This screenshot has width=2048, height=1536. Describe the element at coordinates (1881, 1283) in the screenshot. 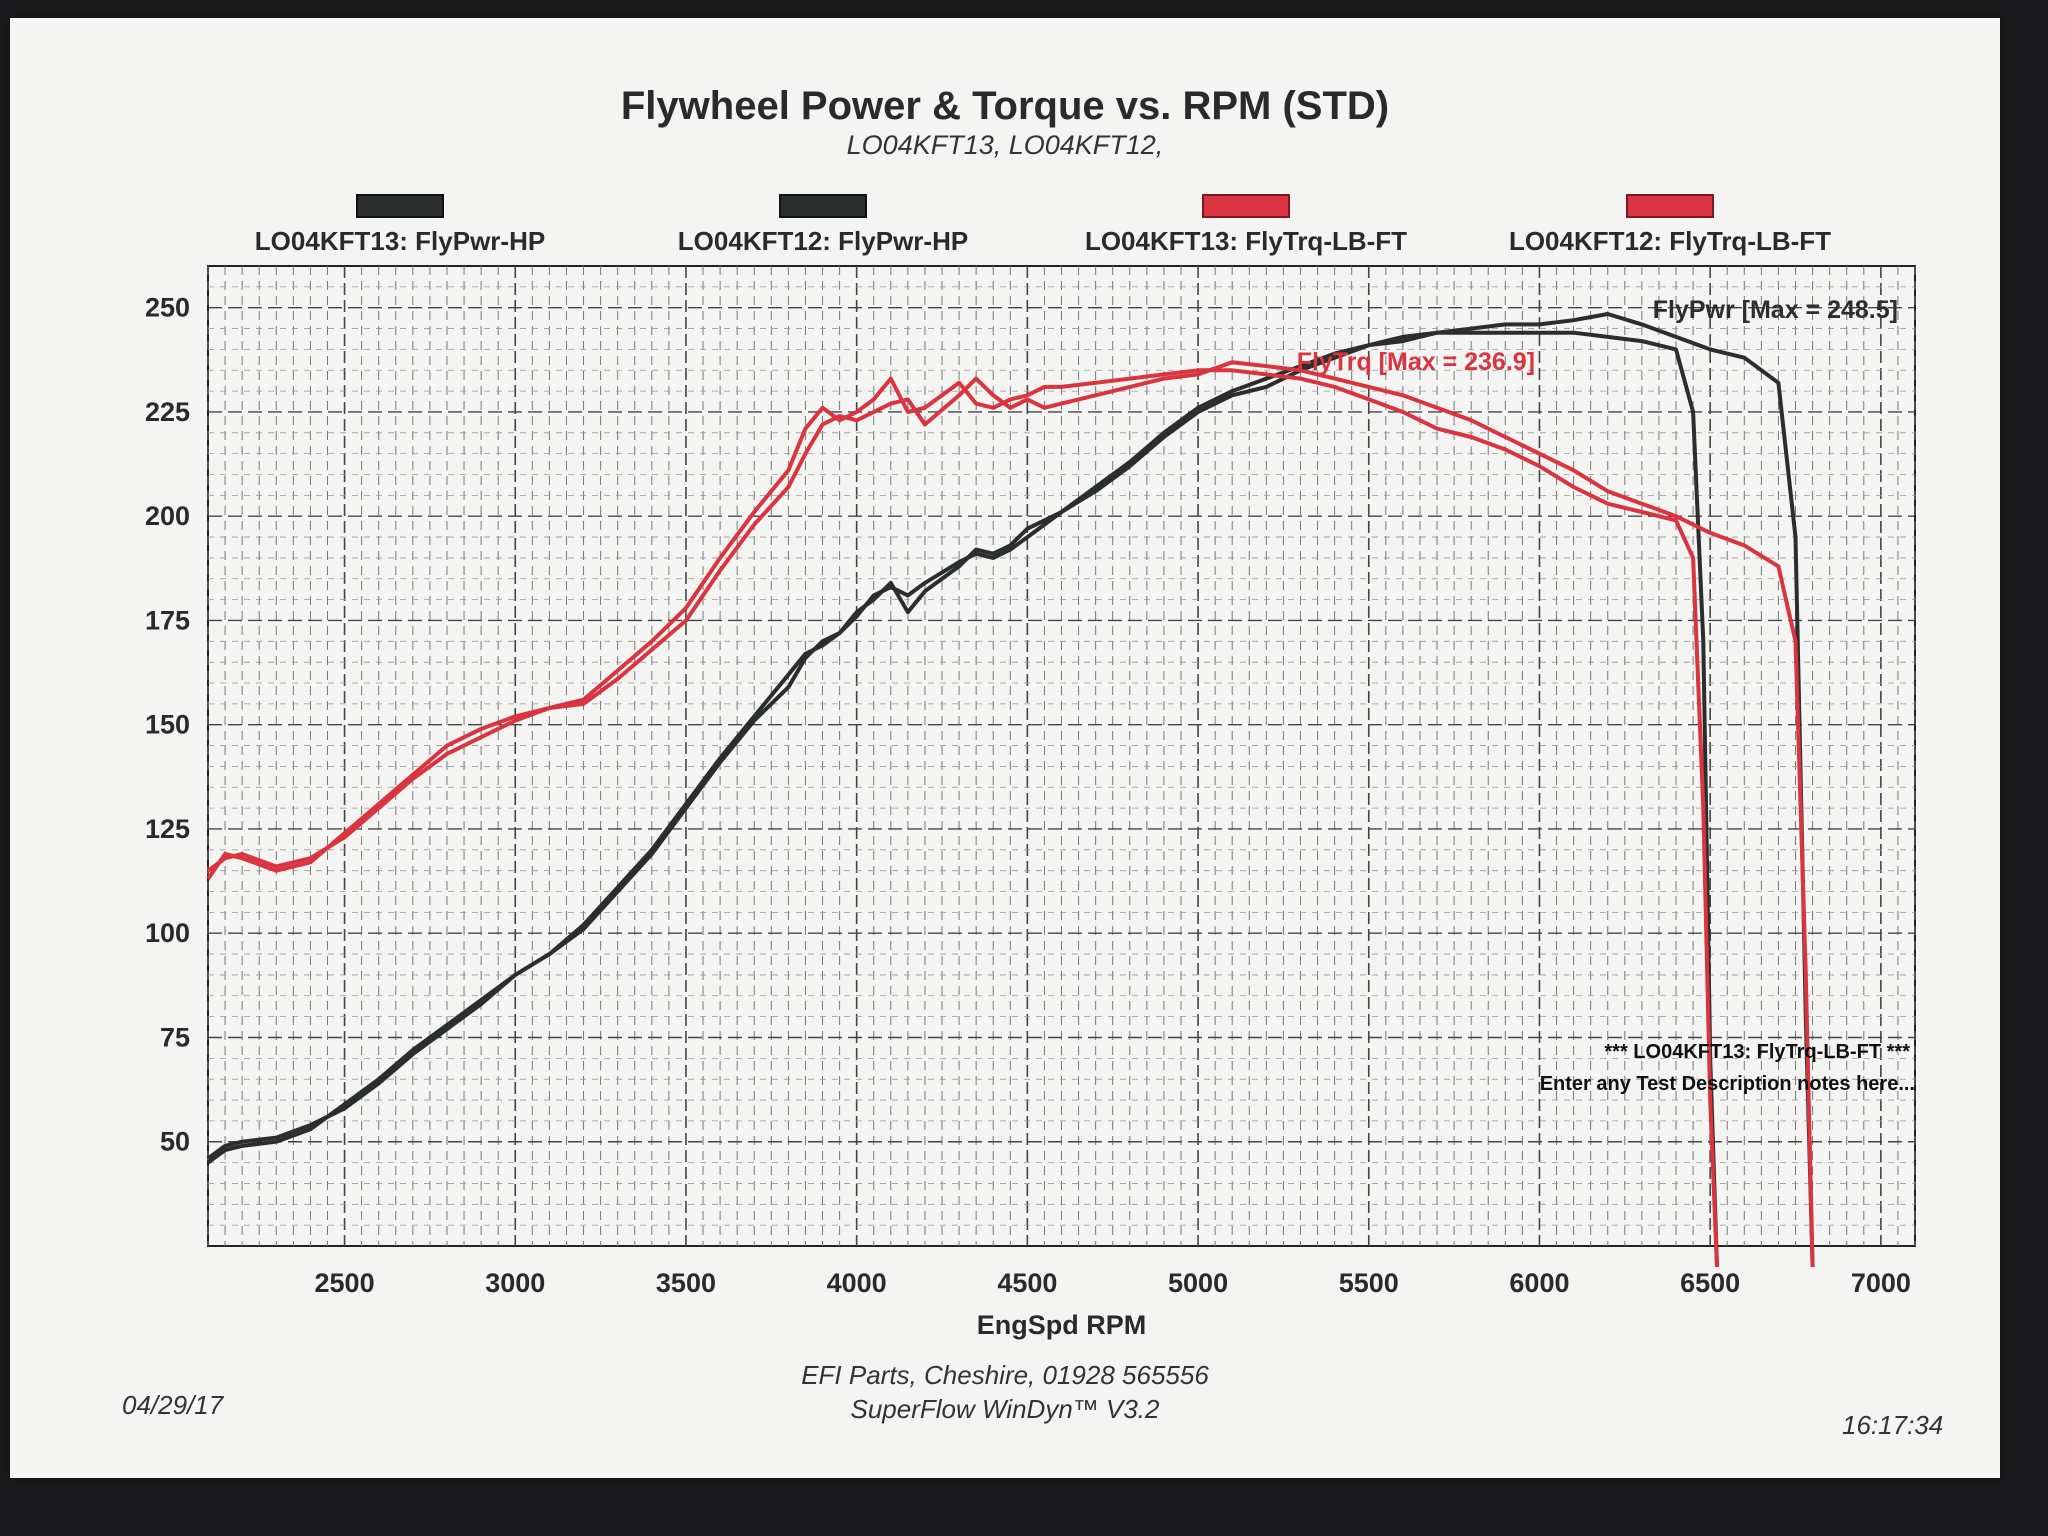

I see `x-tick-label: 7000` at that location.